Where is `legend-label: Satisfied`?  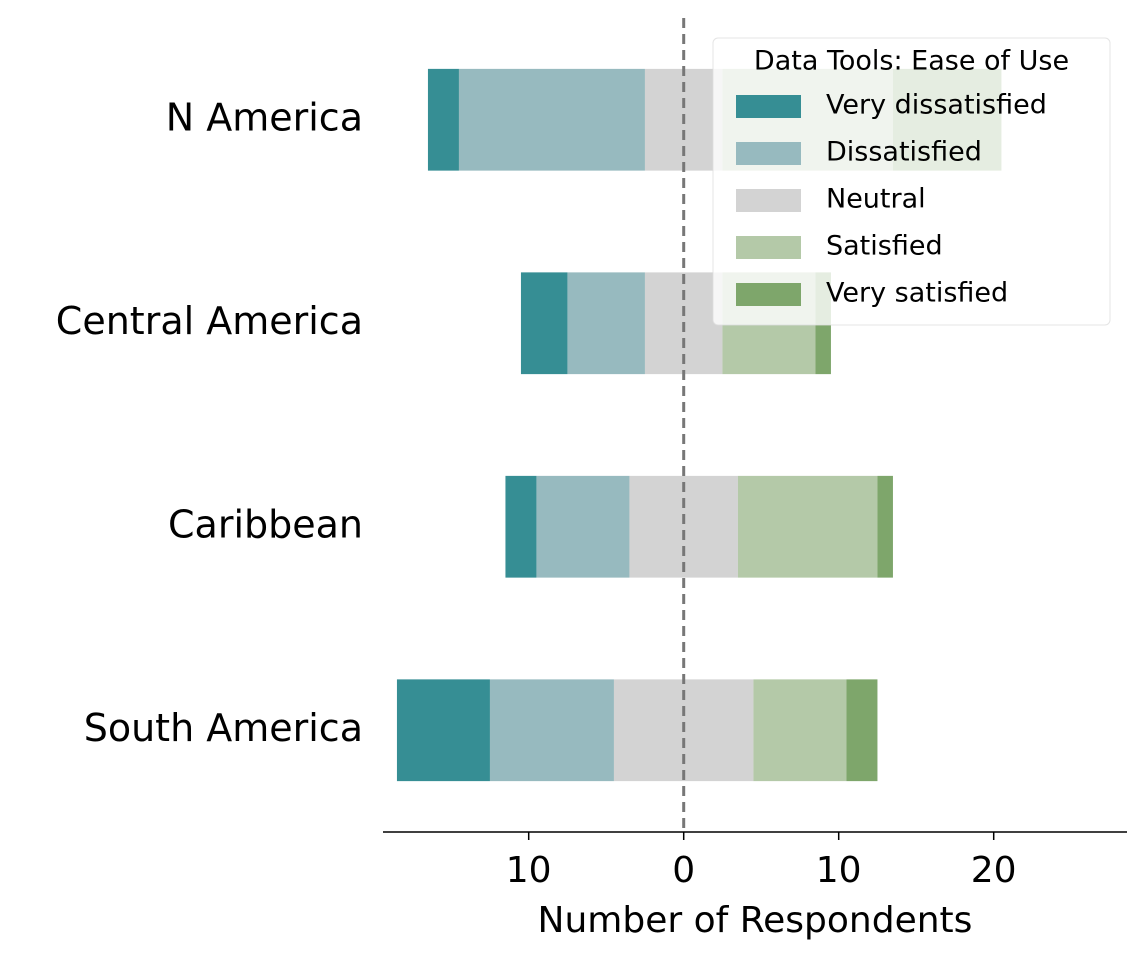 legend-label: Satisfied is located at coordinates (884, 246).